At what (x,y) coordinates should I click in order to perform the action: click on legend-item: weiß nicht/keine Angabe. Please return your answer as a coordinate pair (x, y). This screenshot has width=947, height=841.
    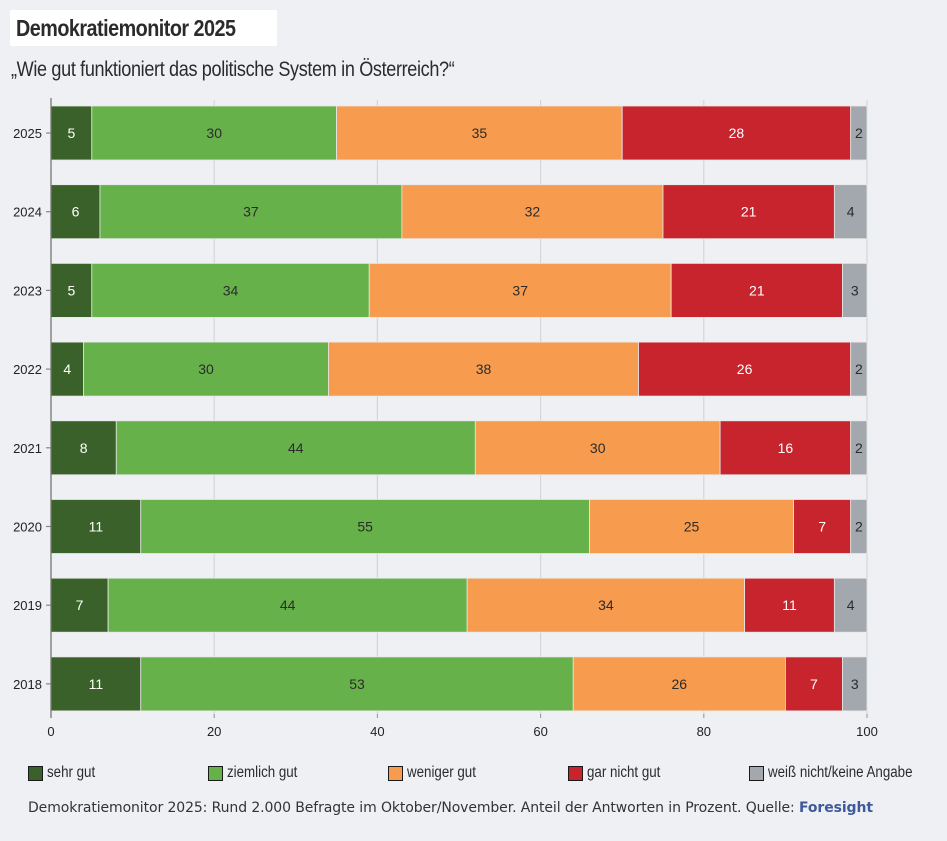
    Looking at the image, I should click on (842, 773).